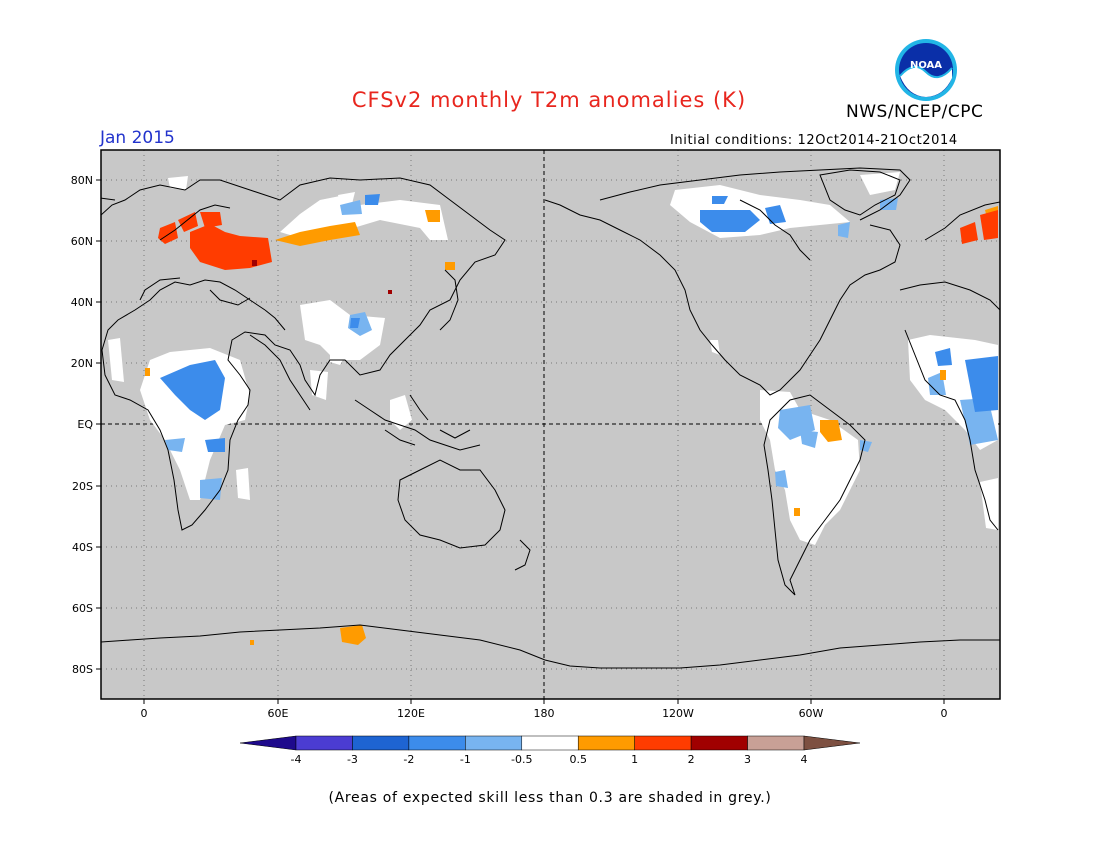 This screenshot has width=1100, height=850. What do you see at coordinates (82, 180) in the screenshot?
I see `lat-label: 80N` at bounding box center [82, 180].